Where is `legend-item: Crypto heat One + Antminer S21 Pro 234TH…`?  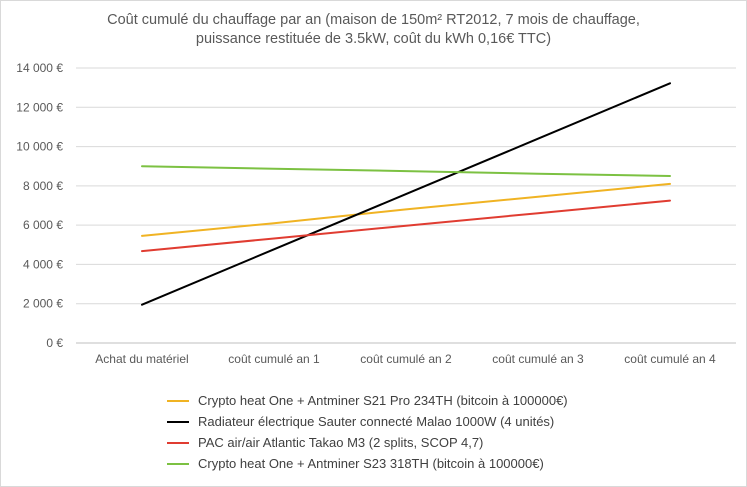
legend-item: Crypto heat One + Antminer S21 Pro 234TH… is located at coordinates (367, 400).